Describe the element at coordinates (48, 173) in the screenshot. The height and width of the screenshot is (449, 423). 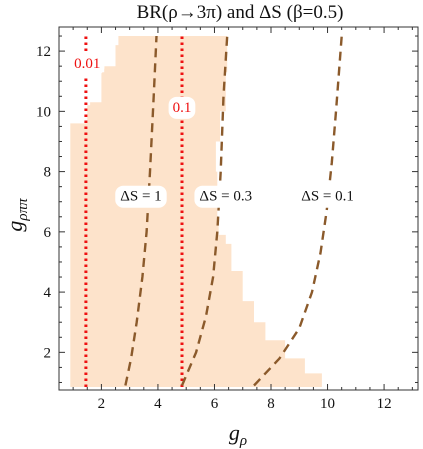
I see `y-tick-label: 8` at that location.